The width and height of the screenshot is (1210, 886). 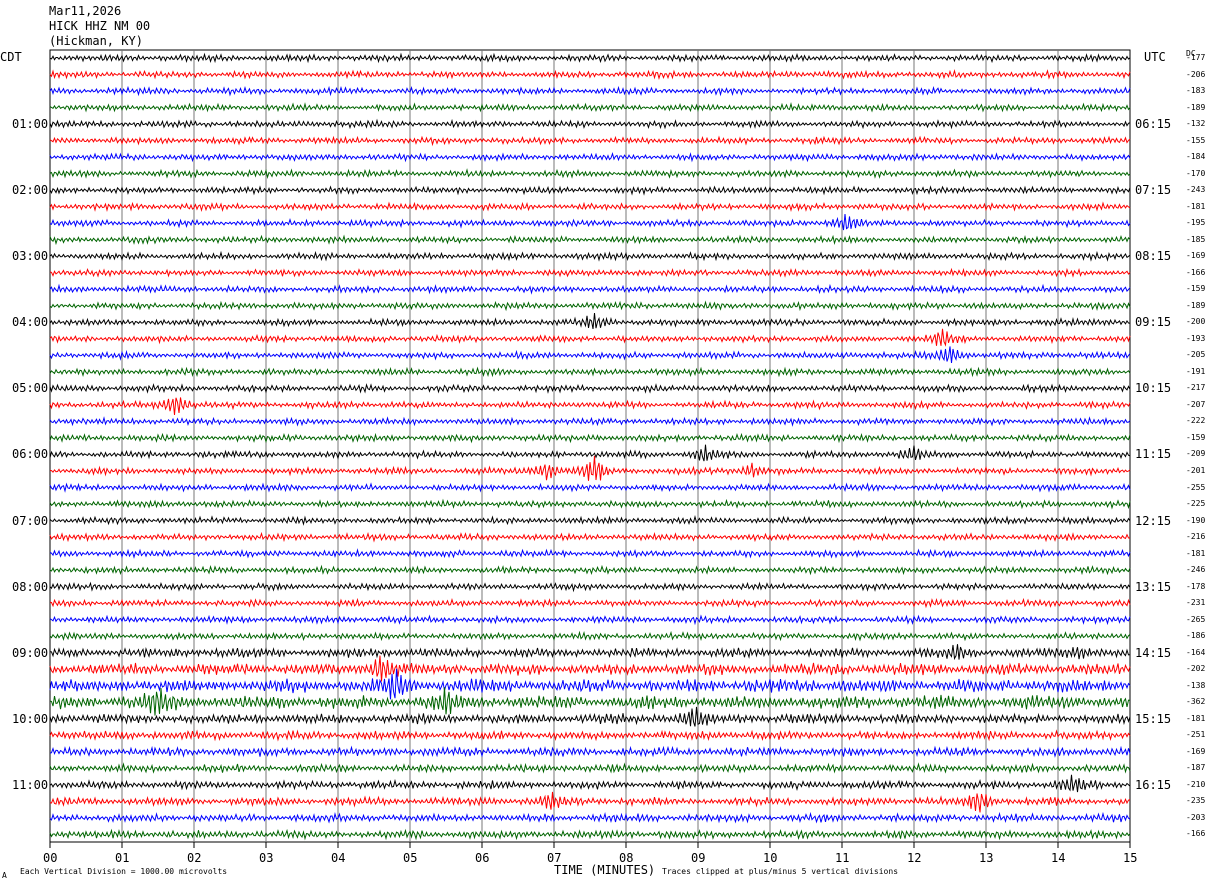 I want to click on dc-offset-value: -195, so click(x=1196, y=223).